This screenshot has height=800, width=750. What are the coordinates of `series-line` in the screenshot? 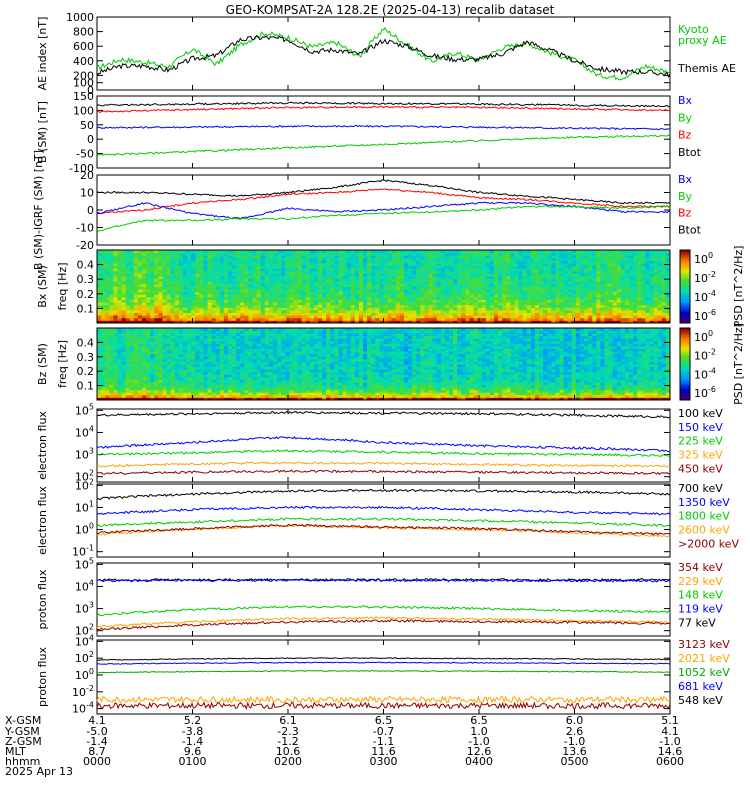 It's located at (383, 145).